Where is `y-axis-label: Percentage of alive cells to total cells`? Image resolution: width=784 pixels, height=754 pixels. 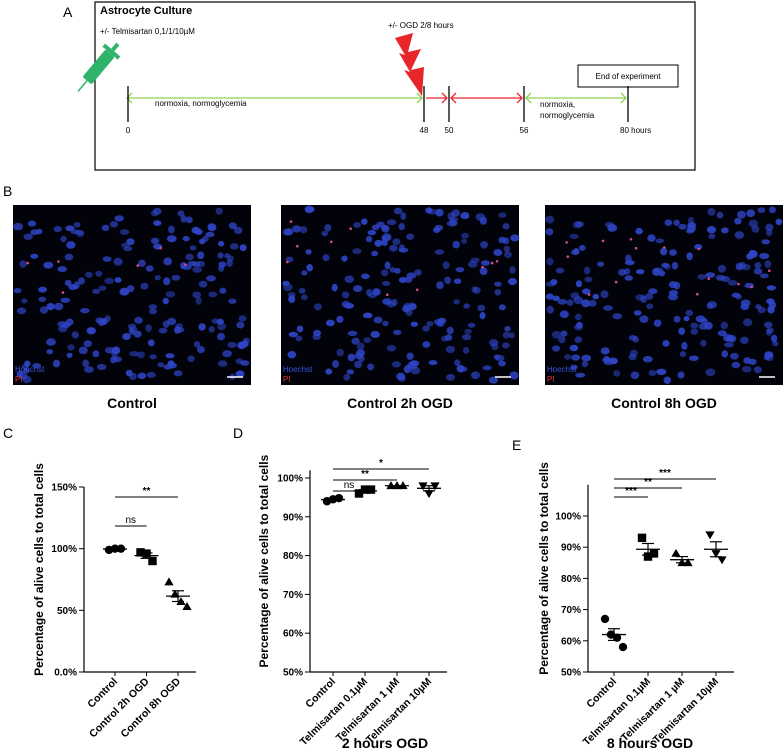
y-axis-label: Percentage of alive cells to total cells is located at coordinates (39, 569).